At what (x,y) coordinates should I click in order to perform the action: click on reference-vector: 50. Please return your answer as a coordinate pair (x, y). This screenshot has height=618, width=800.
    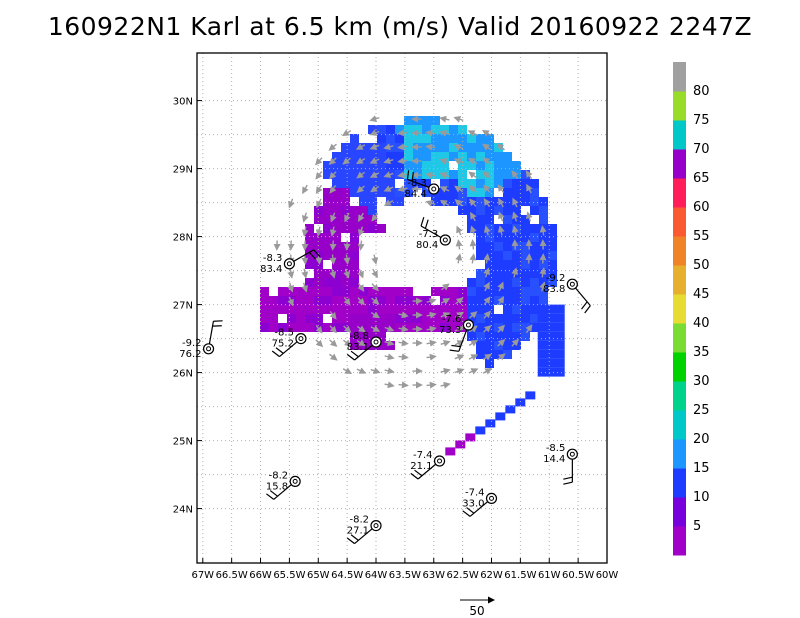
    Looking at the image, I should click on (477, 607).